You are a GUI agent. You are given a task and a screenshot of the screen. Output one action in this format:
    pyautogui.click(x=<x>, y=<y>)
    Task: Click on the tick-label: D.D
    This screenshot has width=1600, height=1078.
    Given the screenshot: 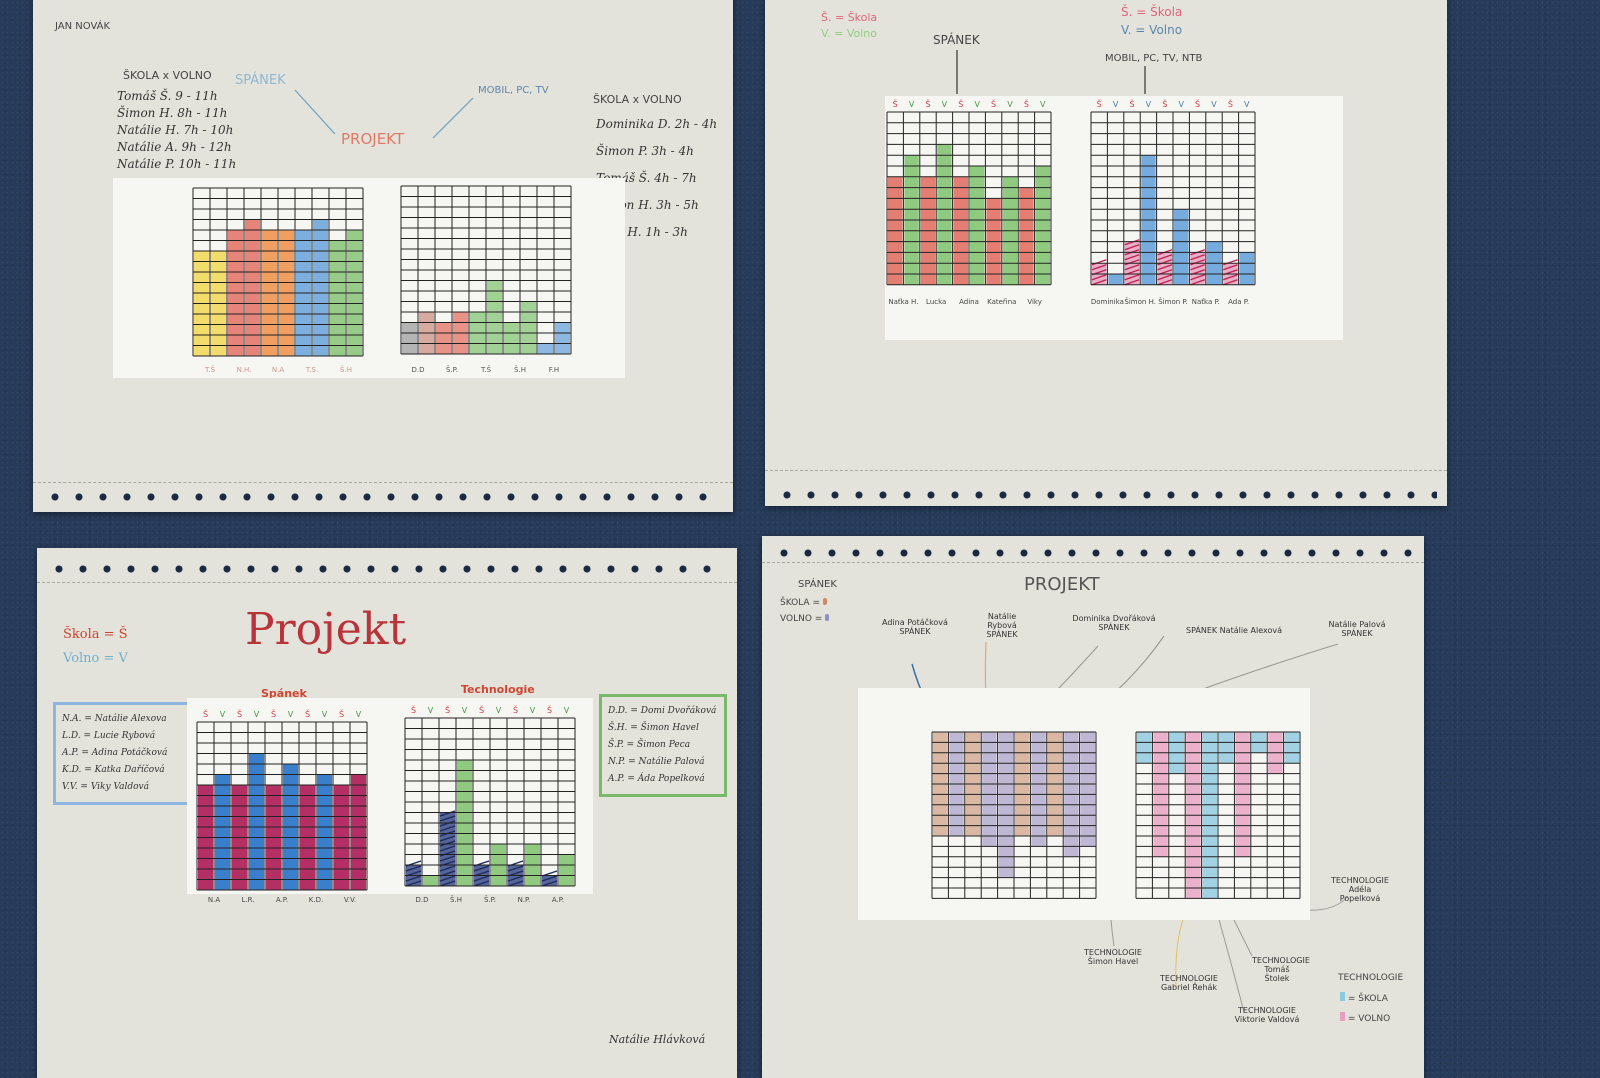 What is the action you would take?
    pyautogui.click(x=417, y=370)
    